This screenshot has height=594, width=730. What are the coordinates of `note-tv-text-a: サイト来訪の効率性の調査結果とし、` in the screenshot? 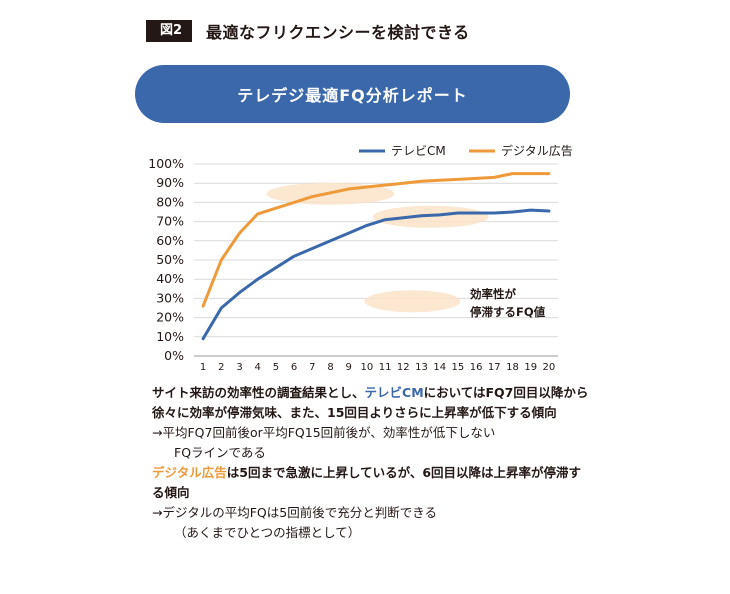 It's located at (258, 392).